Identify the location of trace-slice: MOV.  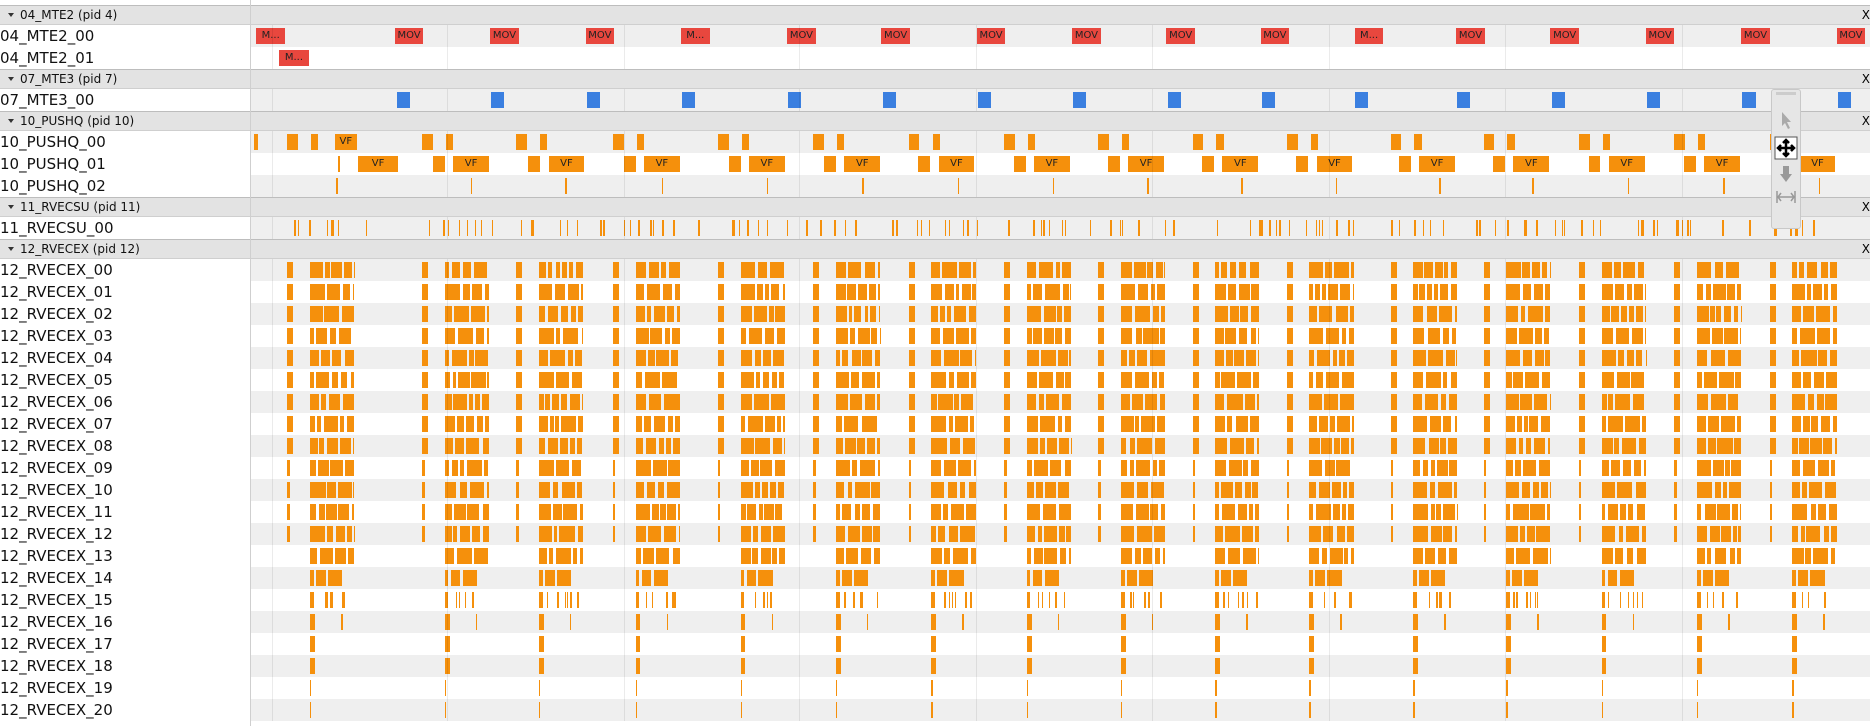
(1086, 36).